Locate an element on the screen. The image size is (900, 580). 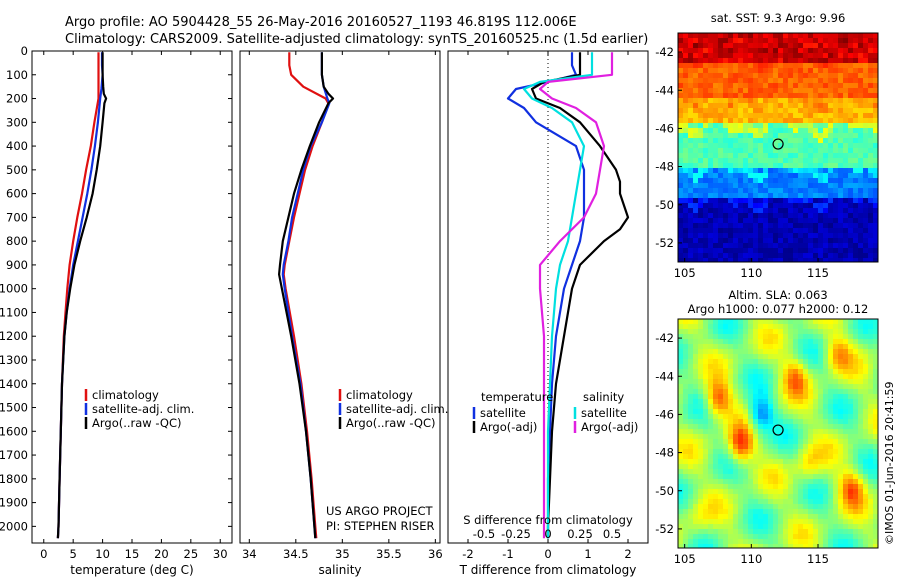
s-difference-axis-label: S difference from climatology is located at coordinates (548, 520).